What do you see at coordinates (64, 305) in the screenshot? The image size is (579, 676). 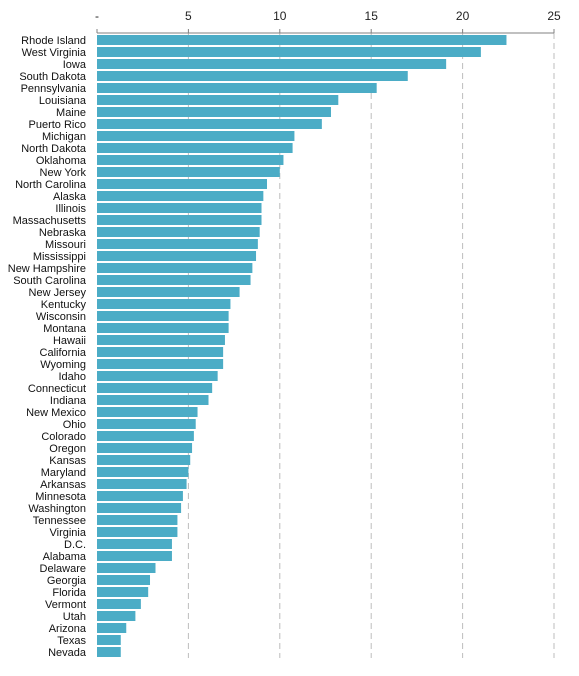 I see `category-label: Kentucky` at bounding box center [64, 305].